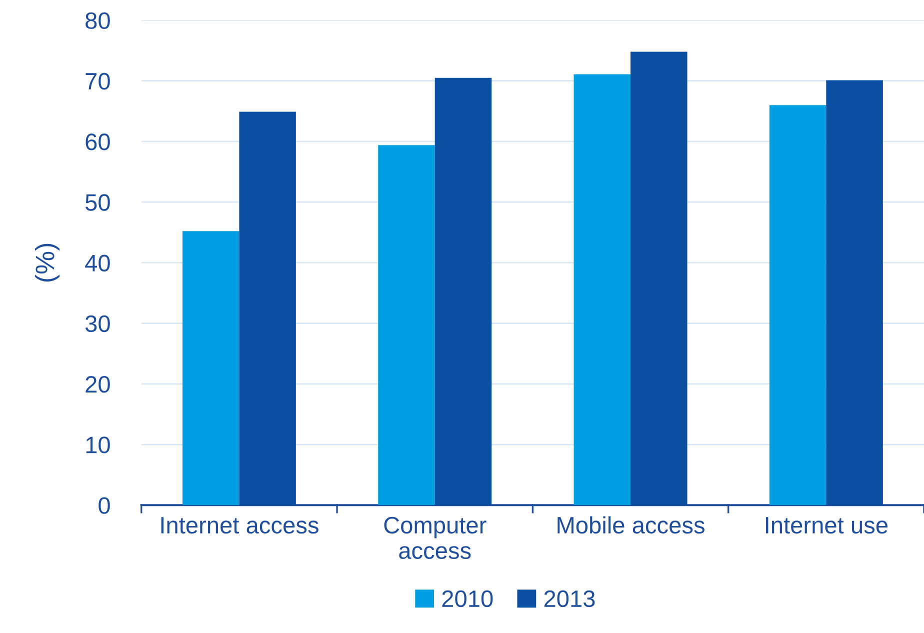 This screenshot has height=633, width=924. What do you see at coordinates (98, 21) in the screenshot?
I see `y-tick-label: 80` at bounding box center [98, 21].